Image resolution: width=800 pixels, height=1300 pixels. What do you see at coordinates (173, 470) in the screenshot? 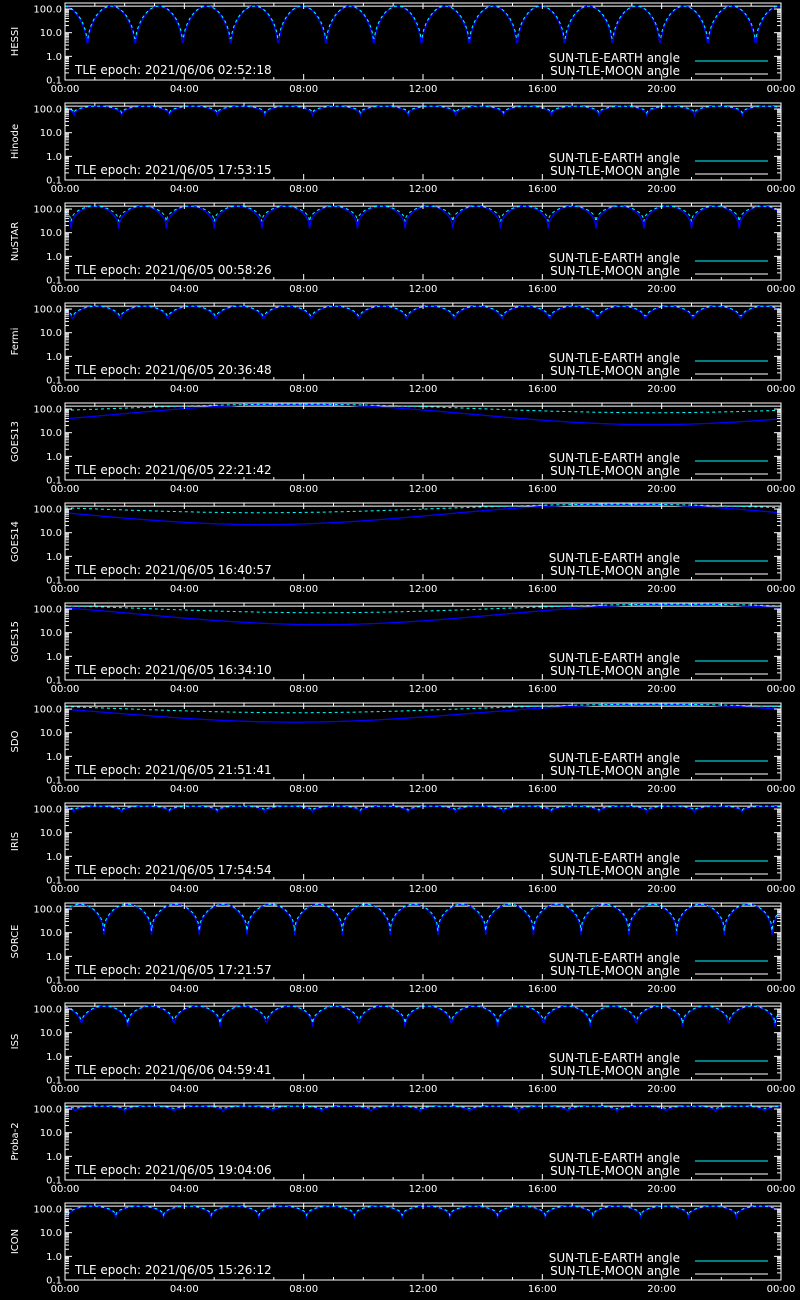
I see `tle-epoch-label: TLE epoch: 2021/06/05 22:21:42` at bounding box center [173, 470].